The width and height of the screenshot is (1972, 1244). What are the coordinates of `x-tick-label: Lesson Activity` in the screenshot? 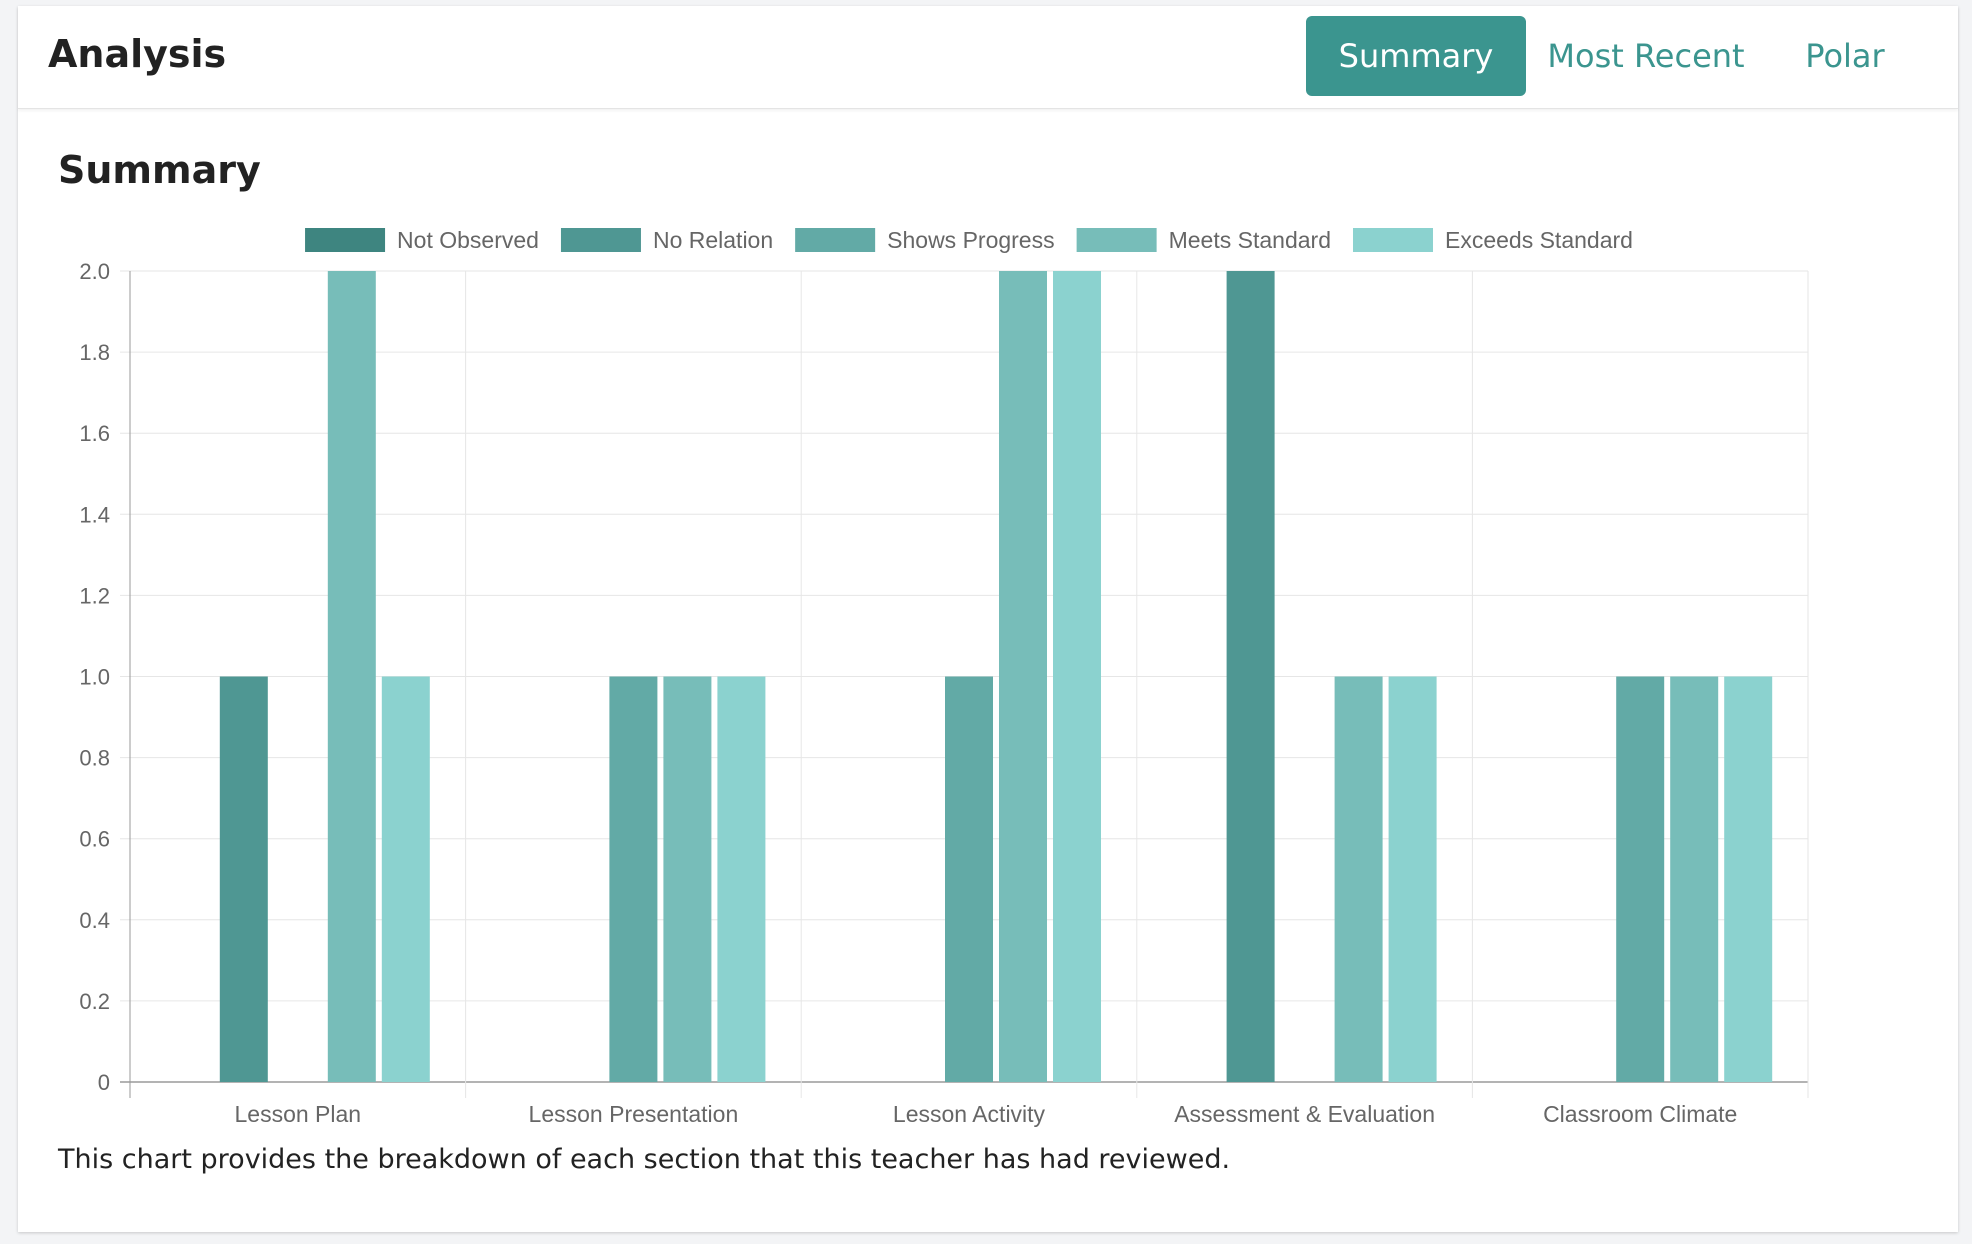 It's located at (969, 1114).